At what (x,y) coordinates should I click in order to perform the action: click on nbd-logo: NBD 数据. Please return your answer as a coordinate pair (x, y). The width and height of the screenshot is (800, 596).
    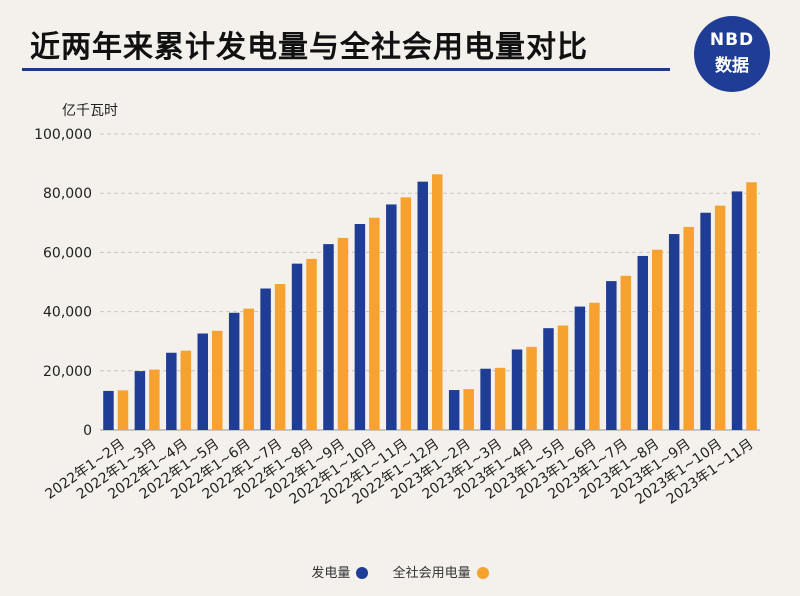
    Looking at the image, I should click on (732, 54).